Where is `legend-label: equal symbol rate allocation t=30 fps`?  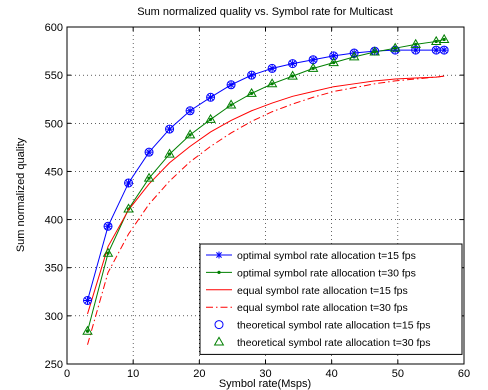
legend-label: equal symbol rate allocation t=30 fps is located at coordinates (322, 308).